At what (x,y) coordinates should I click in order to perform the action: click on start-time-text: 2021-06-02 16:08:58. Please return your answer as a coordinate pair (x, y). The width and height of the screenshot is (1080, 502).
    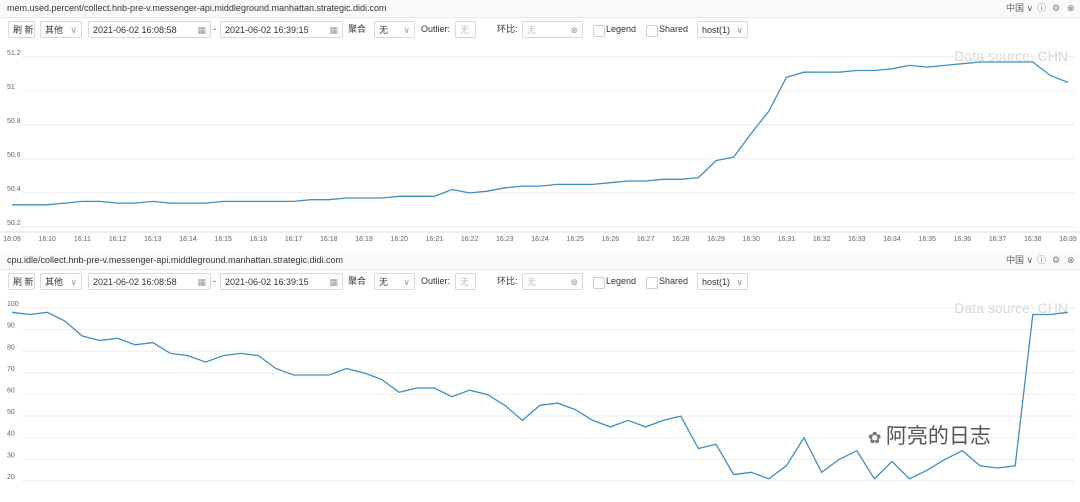
    Looking at the image, I should click on (135, 282).